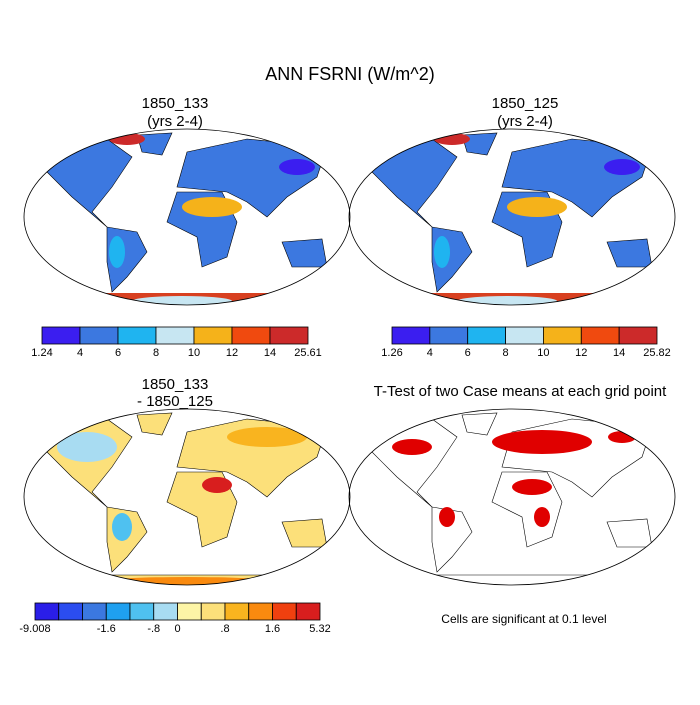 This screenshot has width=700, height=705. Describe the element at coordinates (224, 629) in the screenshot. I see `colorbar-label: .8` at that location.